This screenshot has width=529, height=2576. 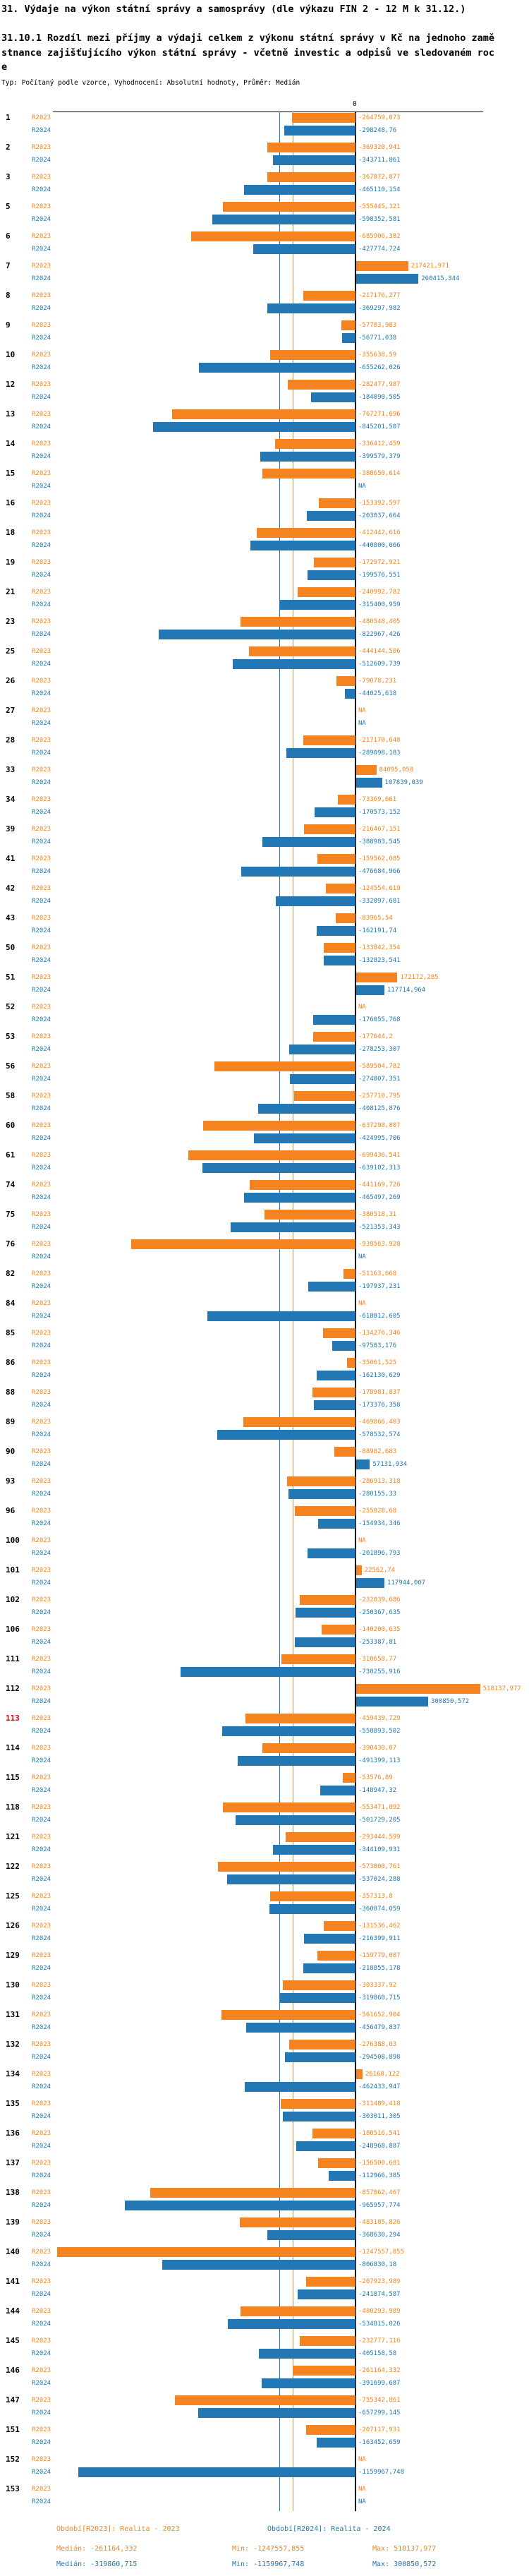 What do you see at coordinates (379, 2146) in the screenshot?
I see `value-r2024: -248968,887` at bounding box center [379, 2146].